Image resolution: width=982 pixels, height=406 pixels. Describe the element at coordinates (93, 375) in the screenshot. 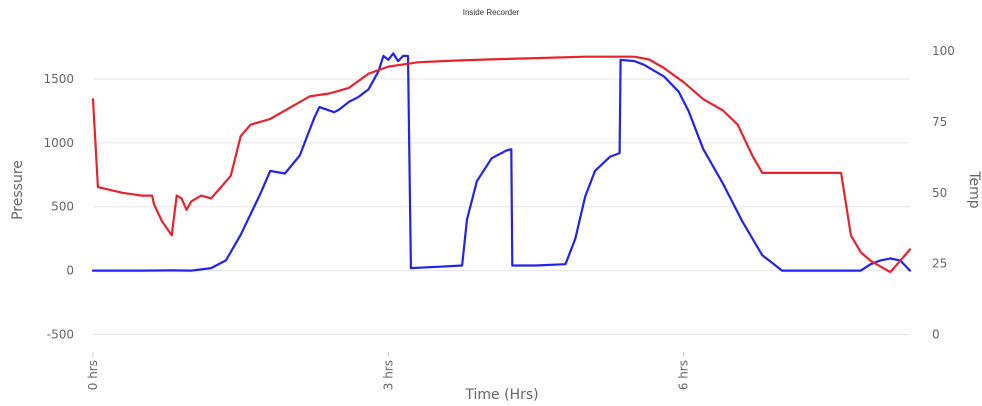

I see `x-tick-label: 0 hrs` at that location.